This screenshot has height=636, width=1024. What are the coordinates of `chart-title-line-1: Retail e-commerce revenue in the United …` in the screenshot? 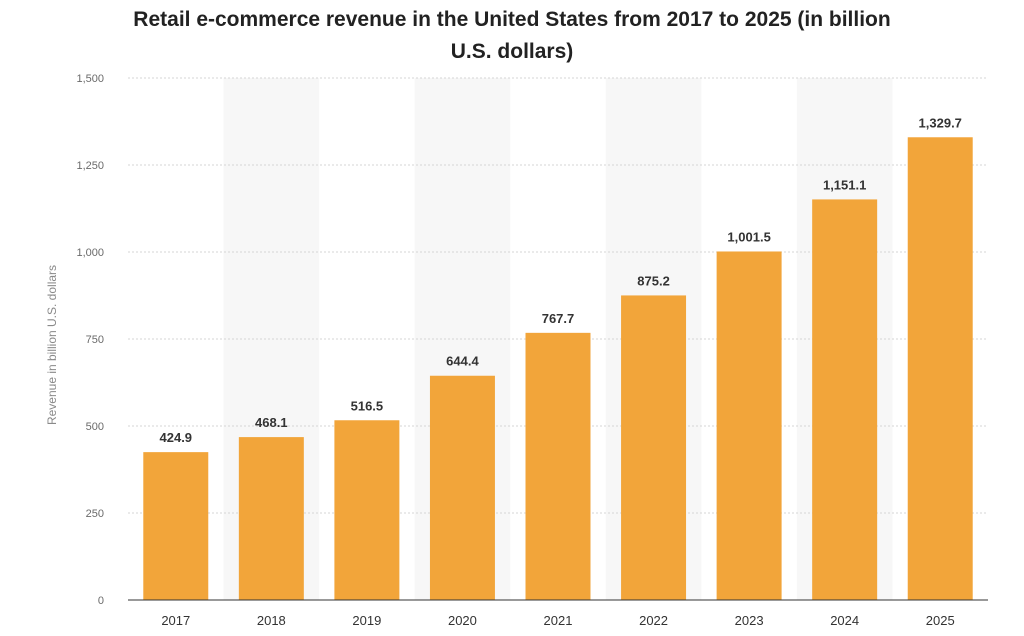 It's located at (512, 19).